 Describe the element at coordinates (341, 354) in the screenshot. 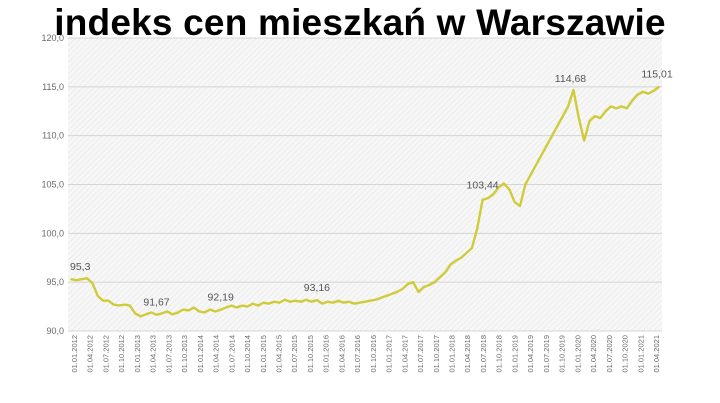

I see `x-tick-label: 01.04.2016` at that location.